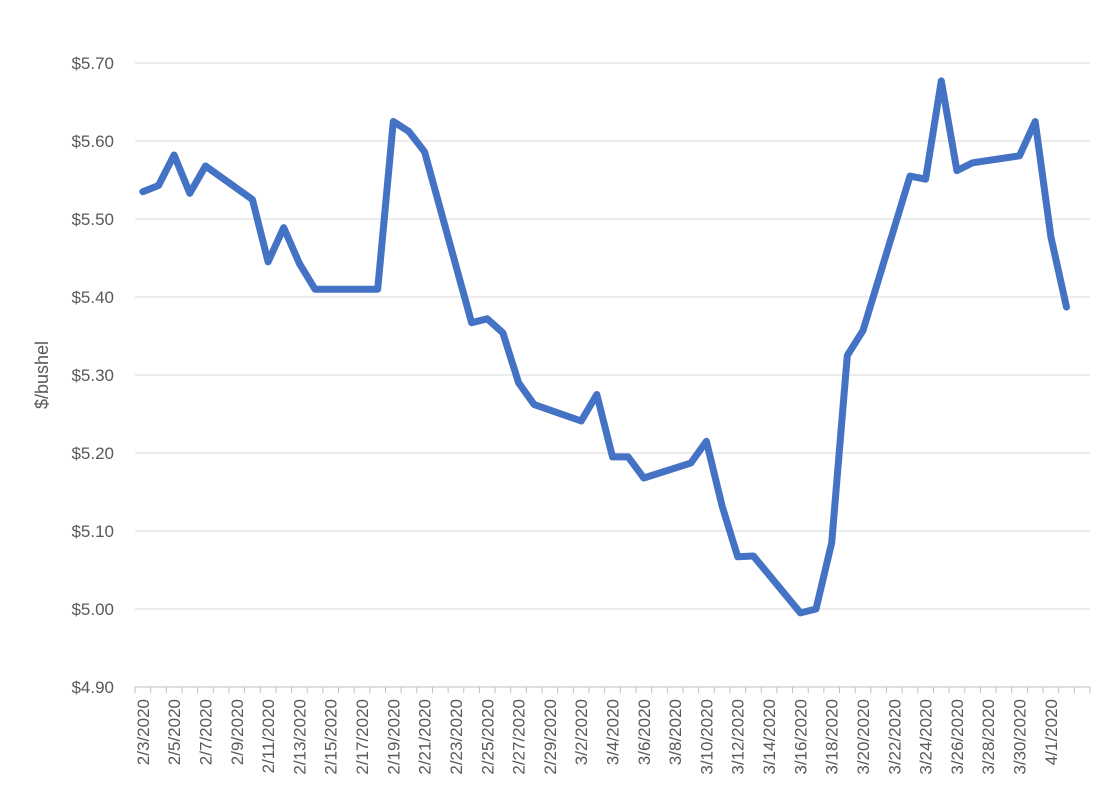  What do you see at coordinates (268, 736) in the screenshot?
I see `x-tick-label: 2/11/2020` at bounding box center [268, 736].